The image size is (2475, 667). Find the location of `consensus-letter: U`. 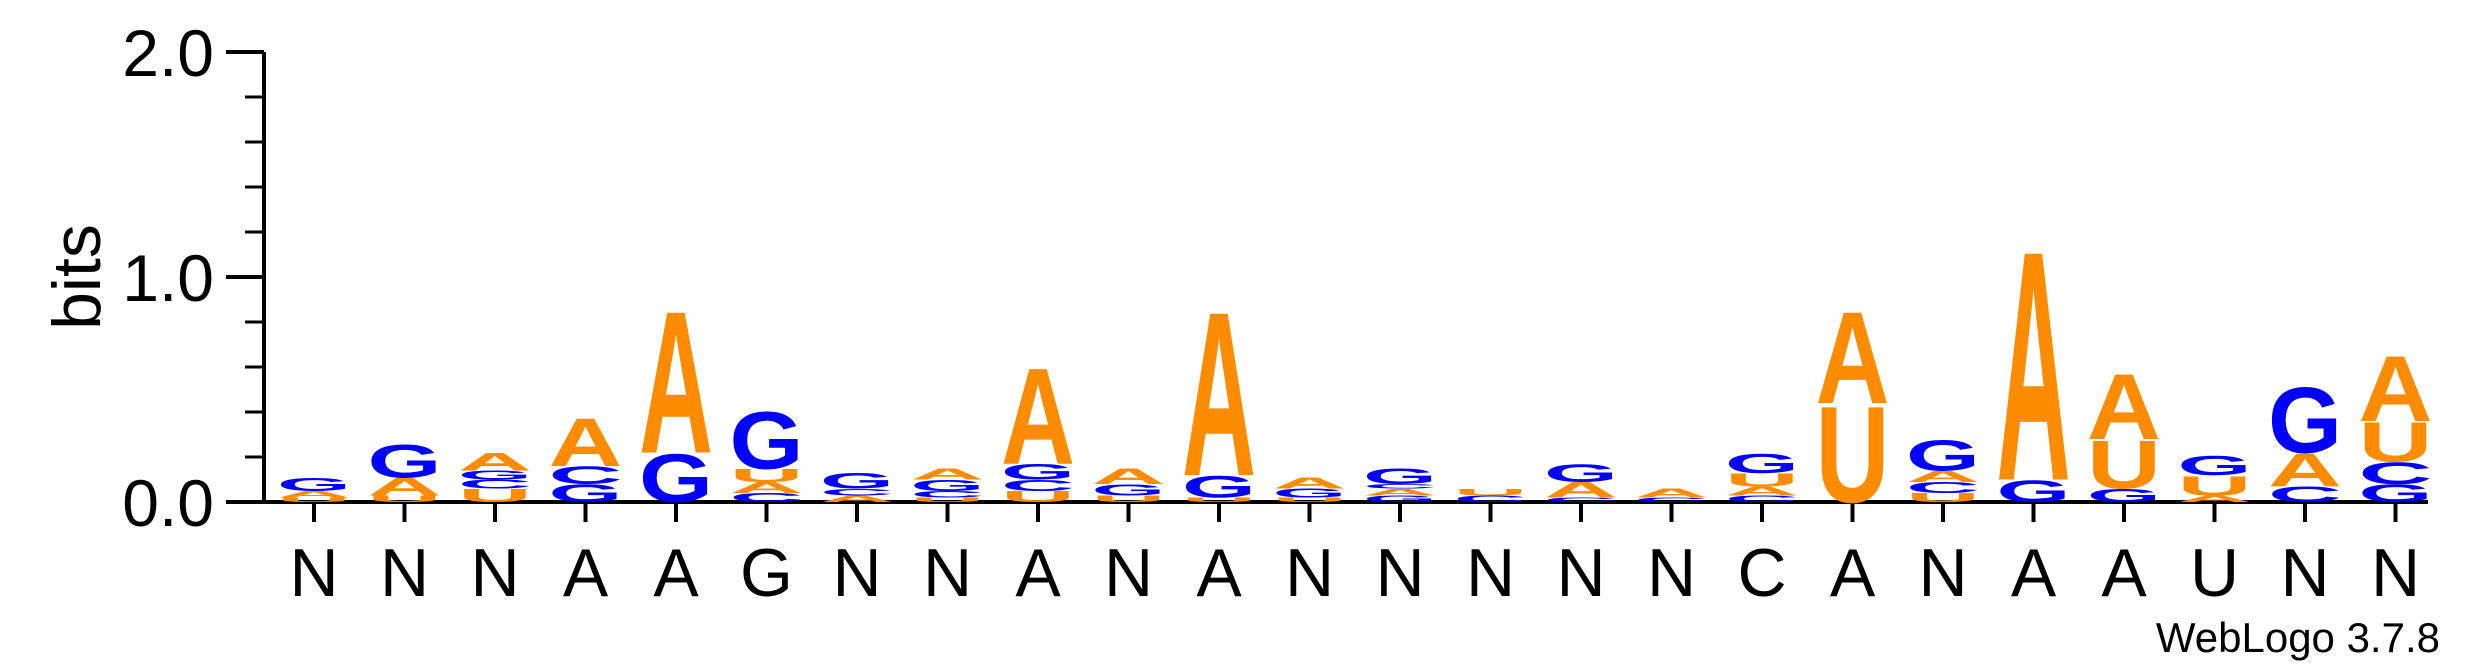

consensus-letter: U is located at coordinates (2214, 573).